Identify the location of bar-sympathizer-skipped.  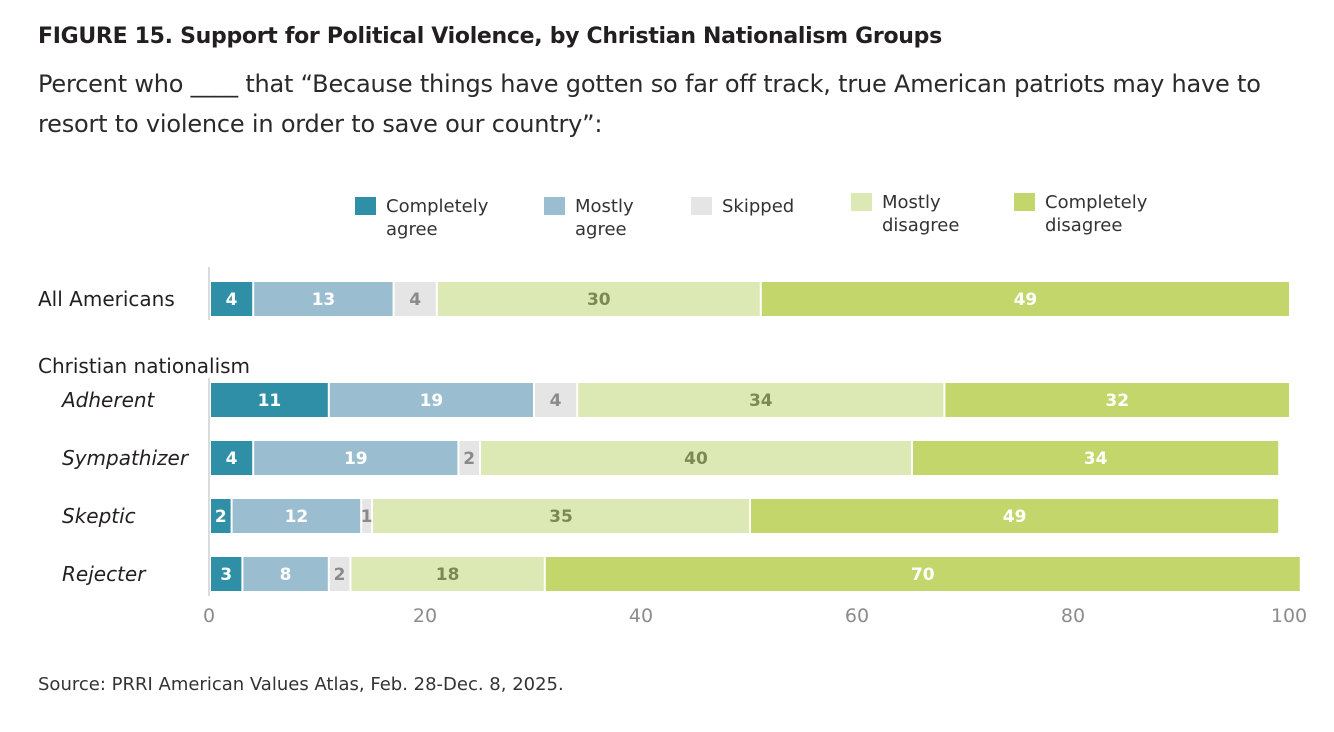
(469, 458).